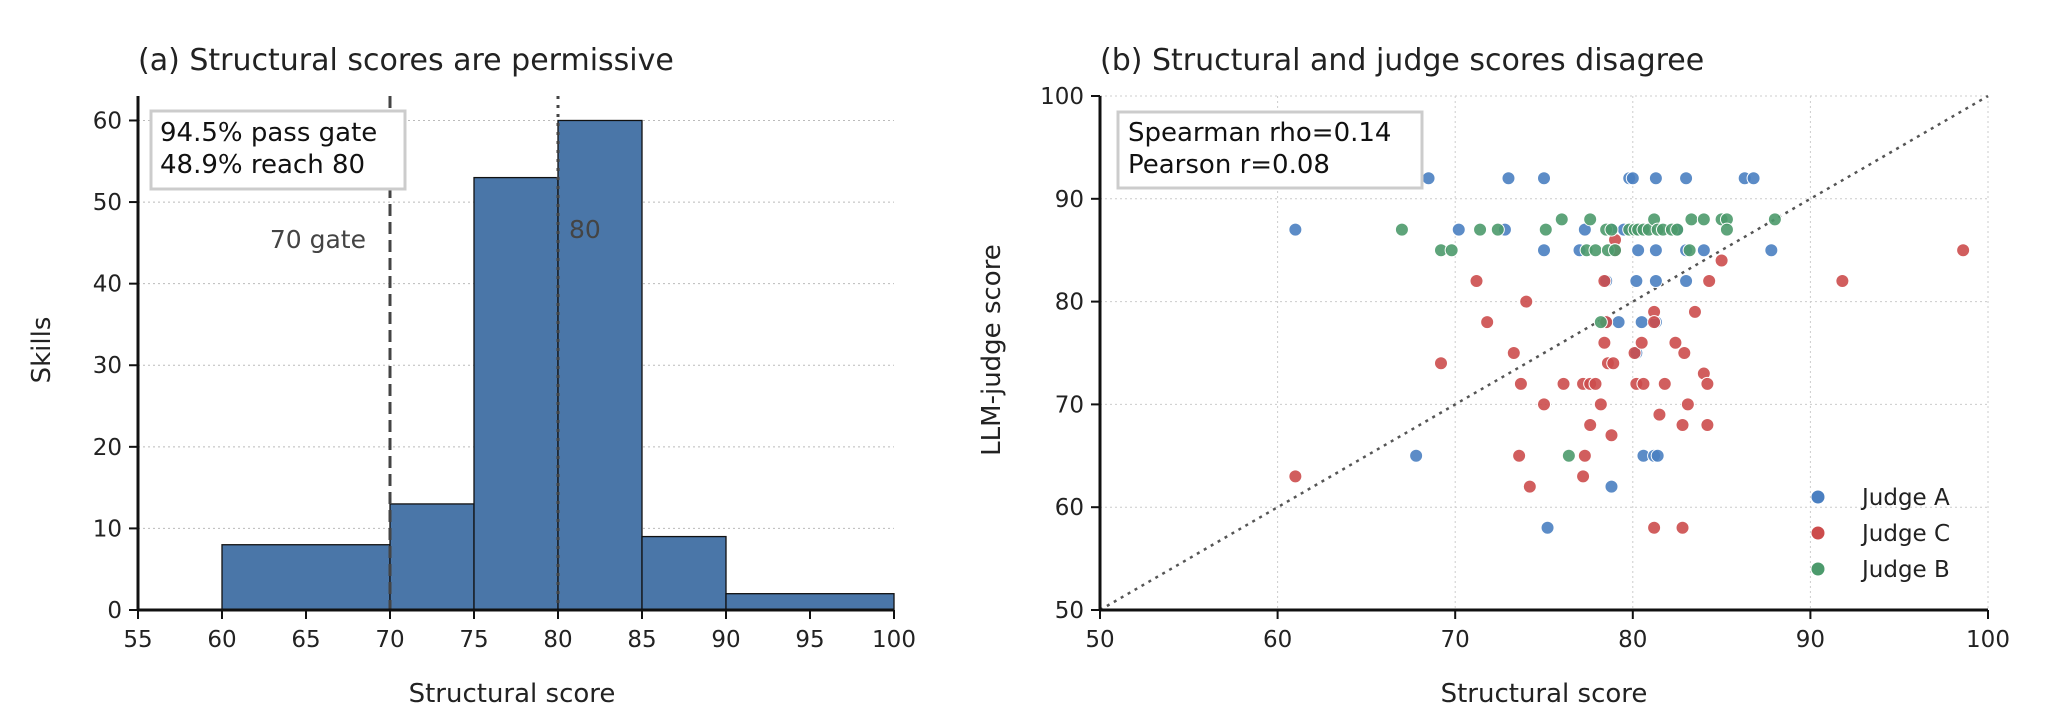 This screenshot has height=711, width=2048. I want to click on x-tick-label: 55, so click(137, 640).